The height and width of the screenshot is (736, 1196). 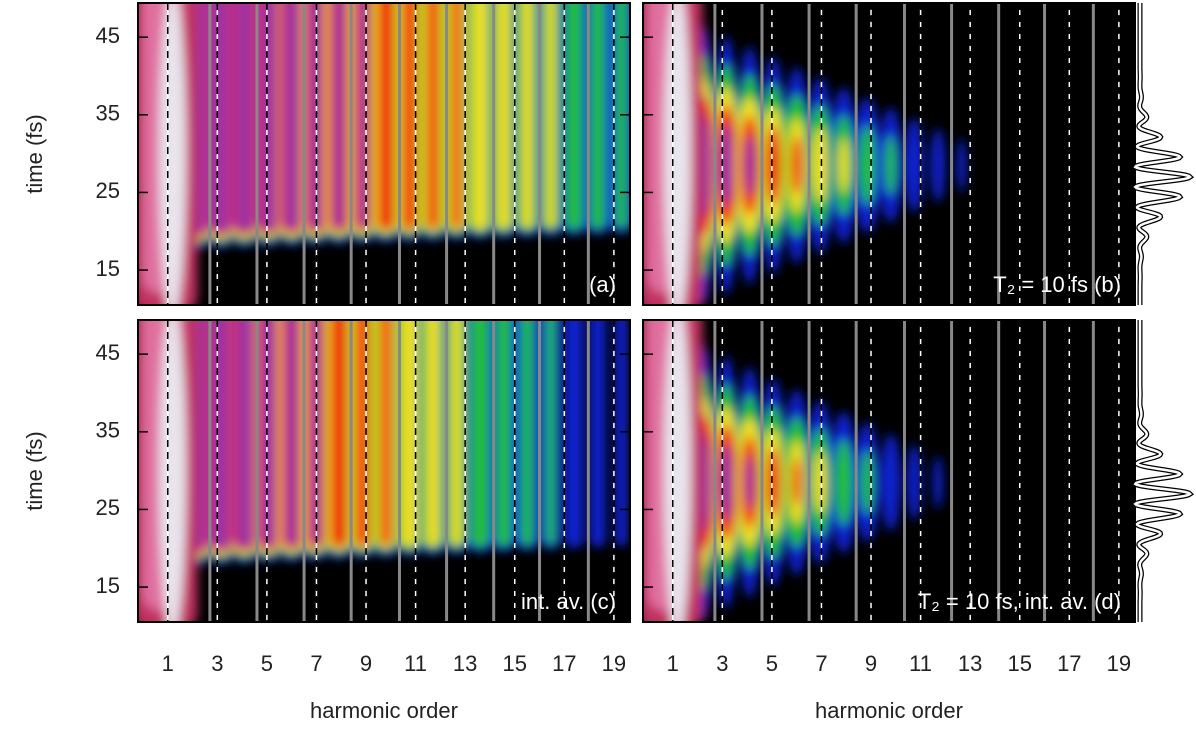 I want to click on panel-annotation: int. av. (c), so click(x=568, y=601).